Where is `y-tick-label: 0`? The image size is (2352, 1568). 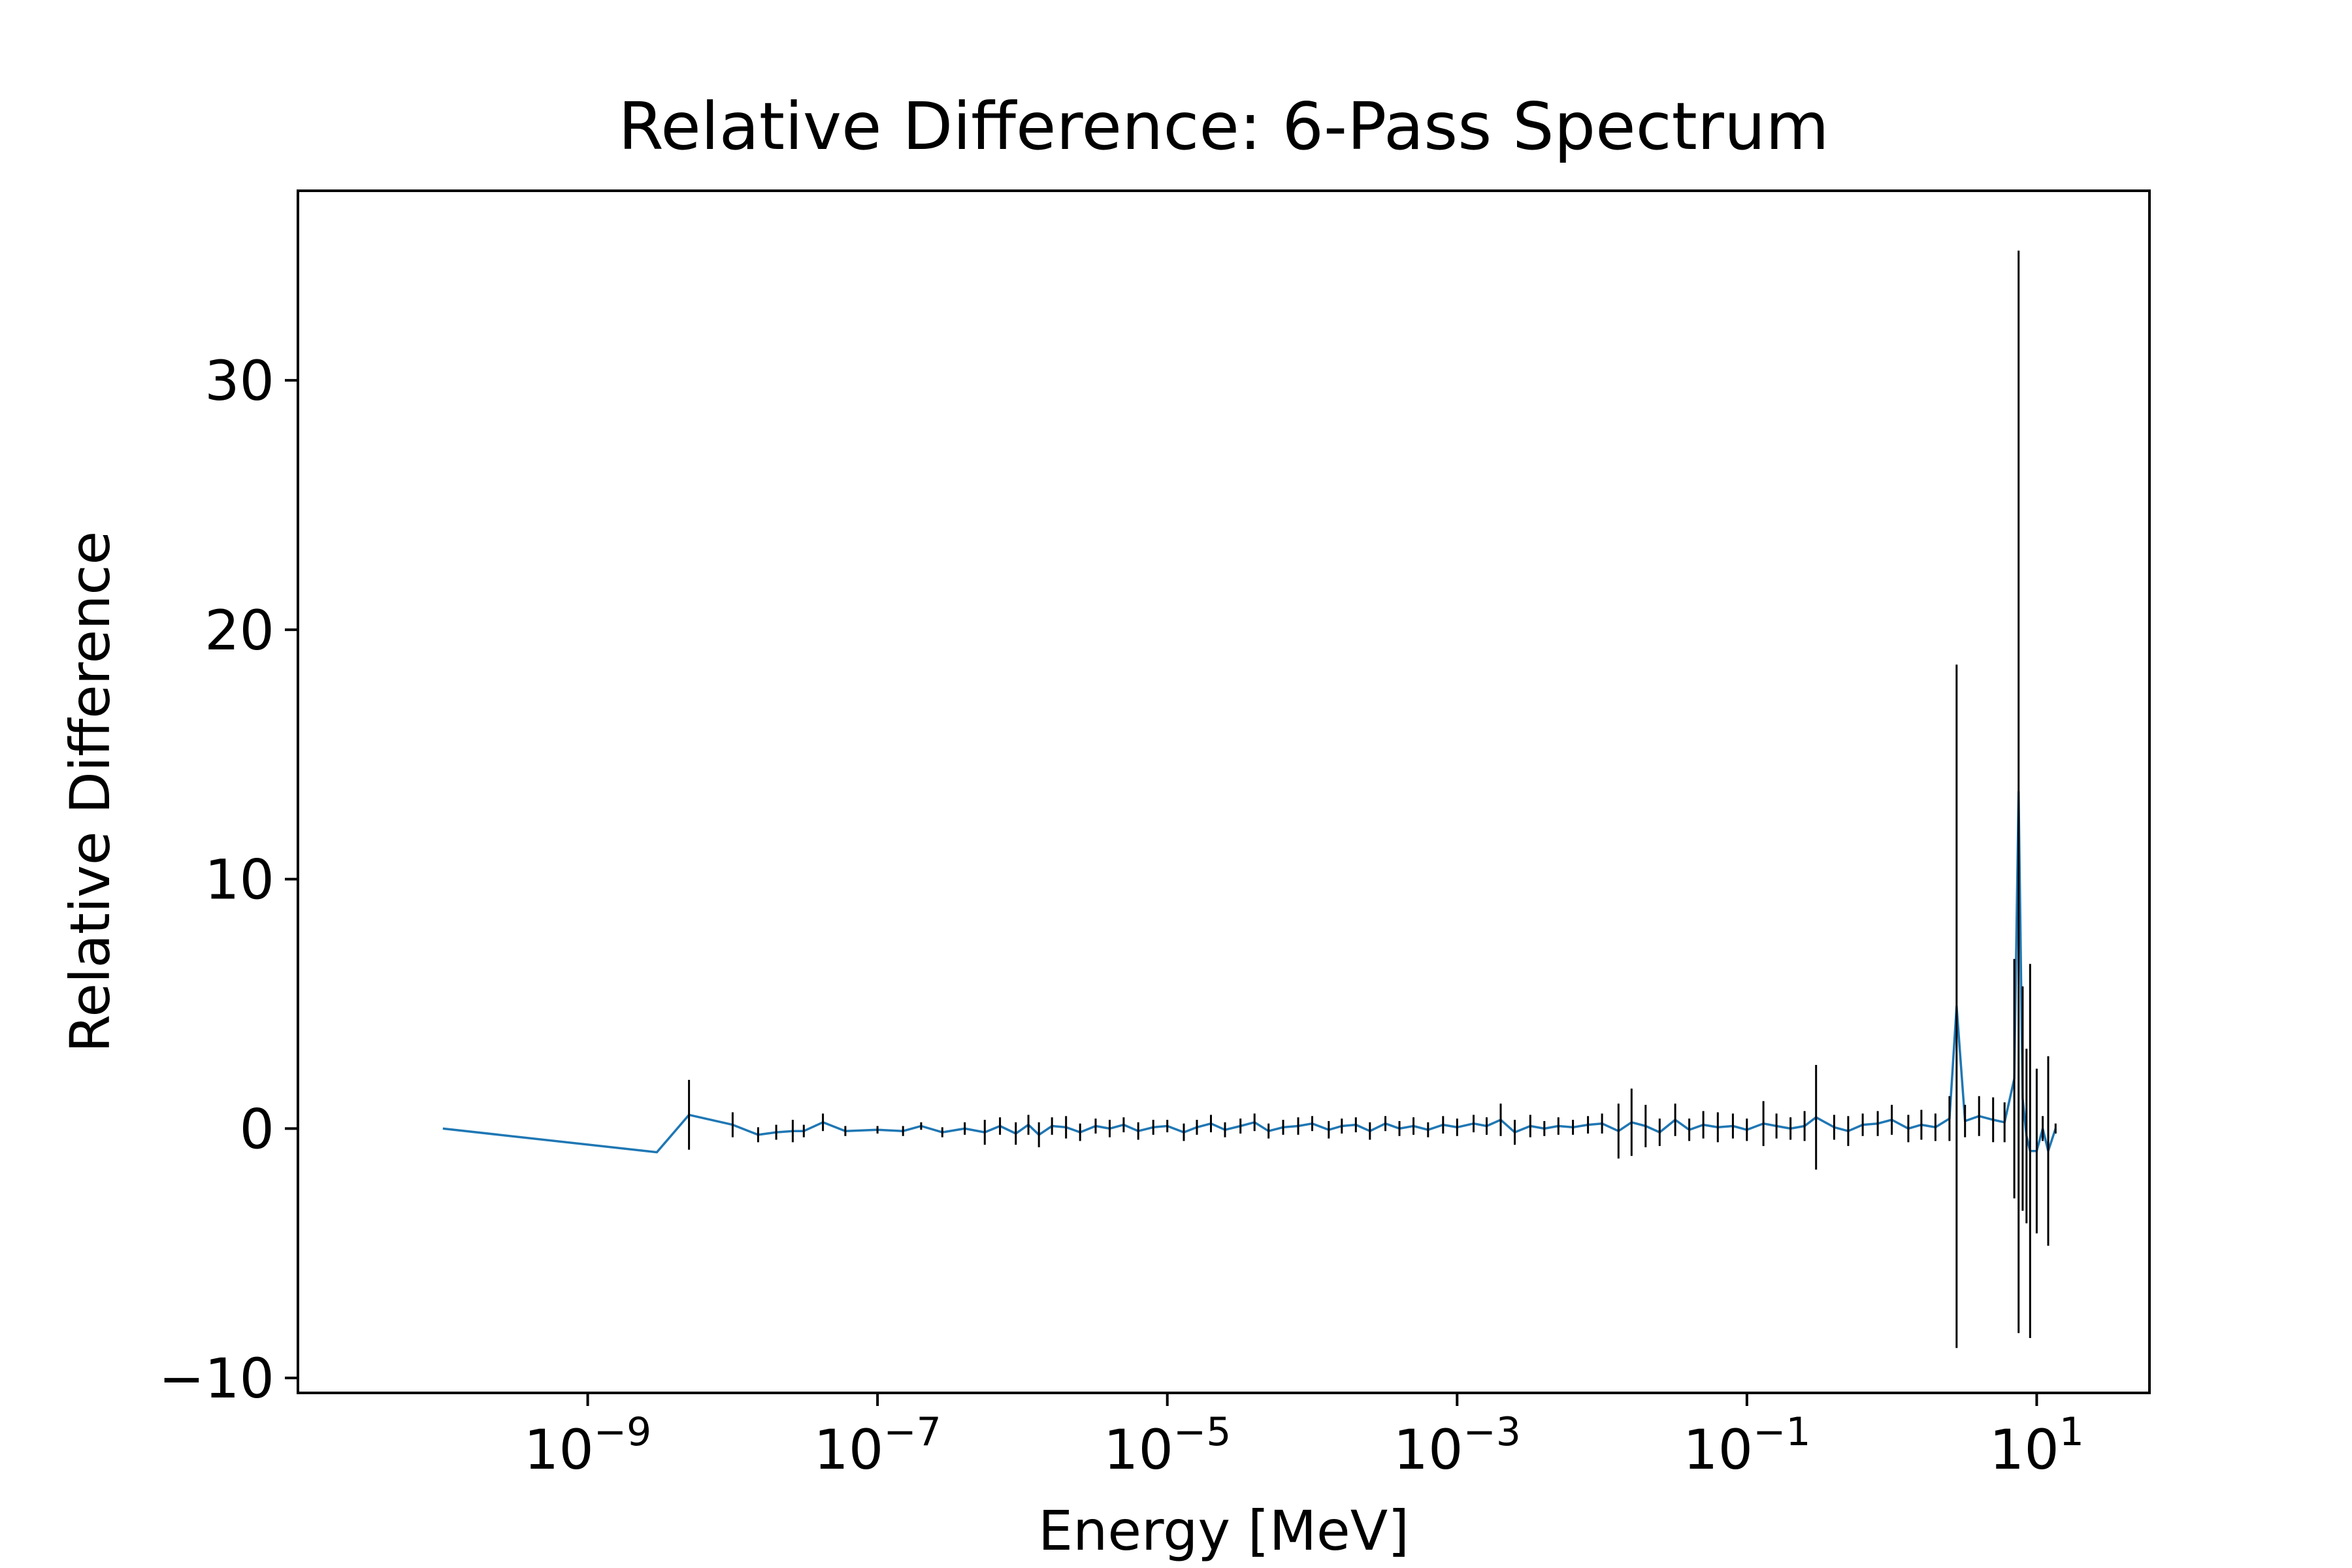
y-tick-label: 0 is located at coordinates (257, 1129).